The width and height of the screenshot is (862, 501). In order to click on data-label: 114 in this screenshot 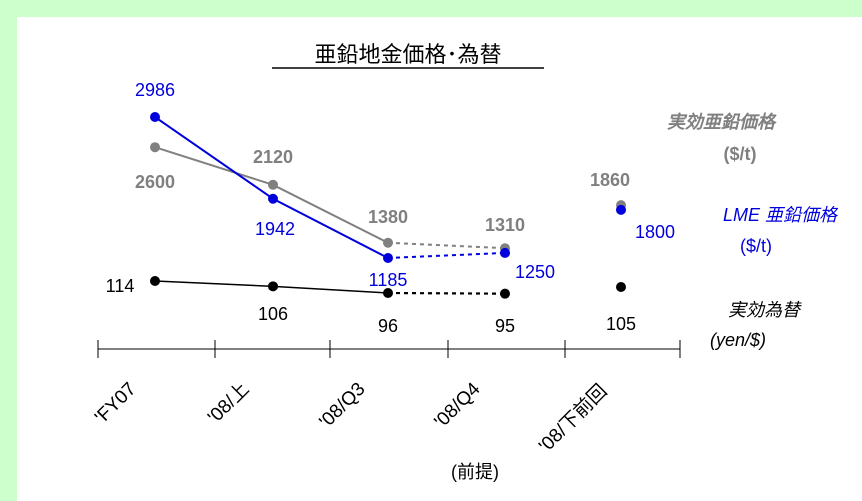, I will do `click(120, 286)`.